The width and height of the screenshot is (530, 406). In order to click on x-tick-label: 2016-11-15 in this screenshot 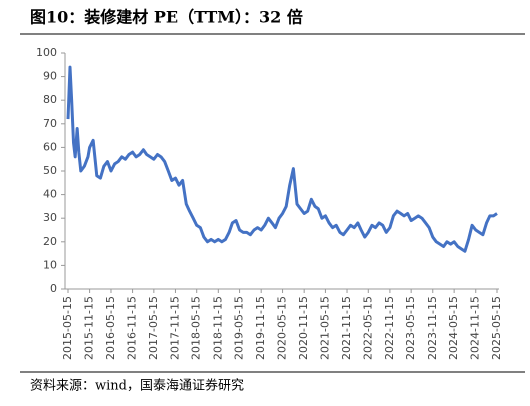, I will do `click(132, 328)`.